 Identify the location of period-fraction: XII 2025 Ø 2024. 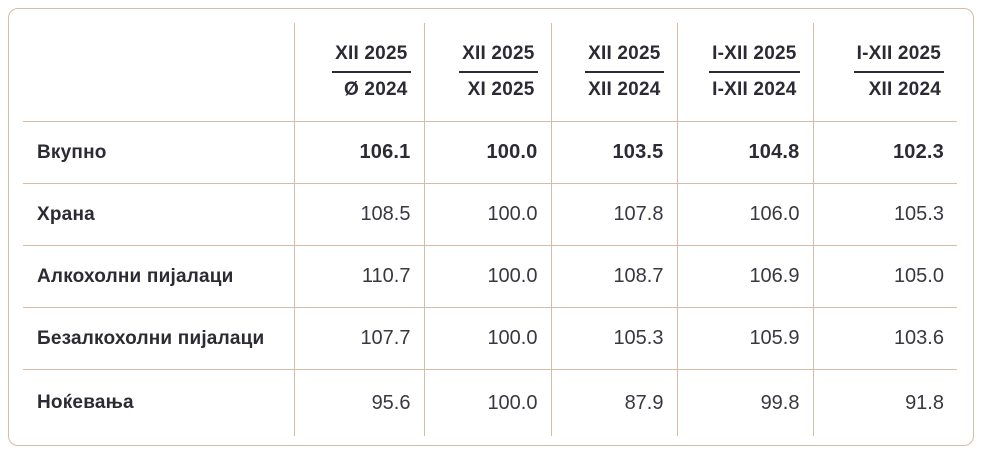
(371, 72).